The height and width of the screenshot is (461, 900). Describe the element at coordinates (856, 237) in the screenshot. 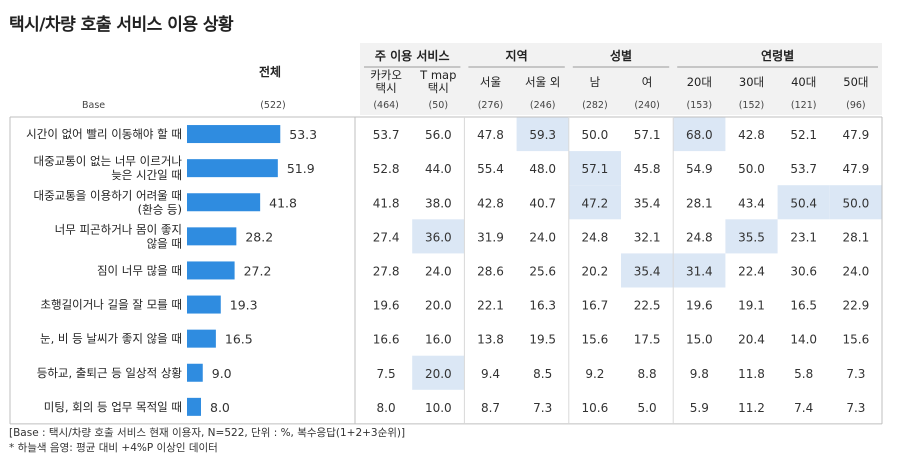

I see `cell-3-9: 28.1` at that location.